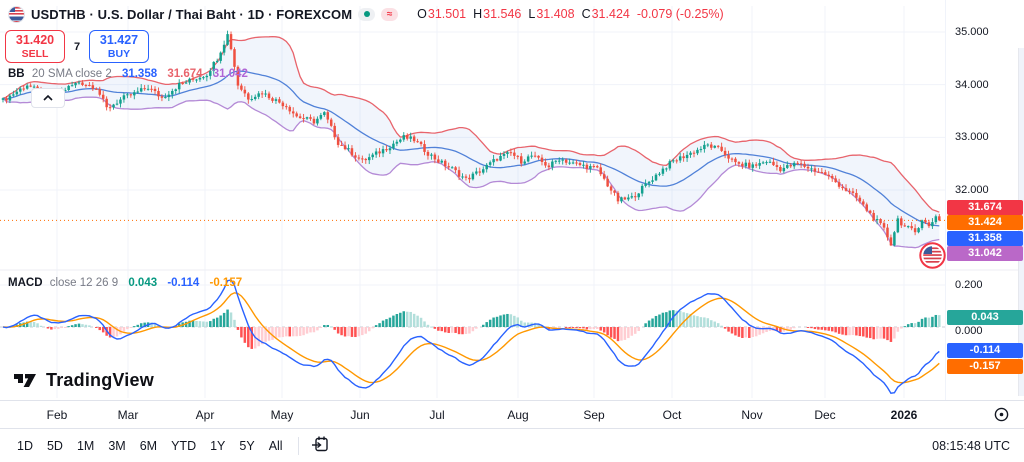 This screenshot has width=1024, height=462. I want to click on tradingview-mark-icon, so click(25, 380).